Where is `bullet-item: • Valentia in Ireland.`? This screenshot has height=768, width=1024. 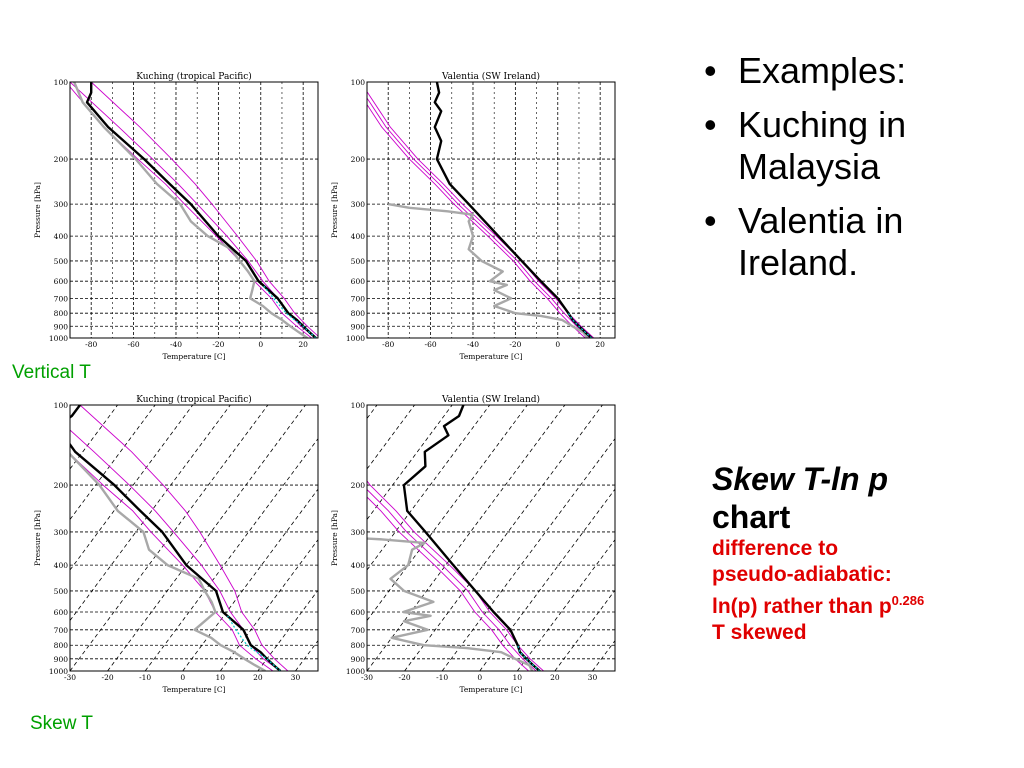 bullet-item: • Valentia in Ireland. is located at coordinates (855, 242).